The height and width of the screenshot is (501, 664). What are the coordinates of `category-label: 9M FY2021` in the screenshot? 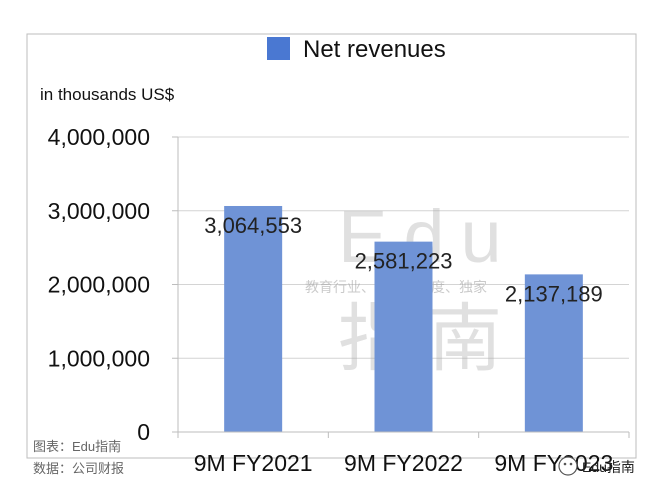 It's located at (253, 463).